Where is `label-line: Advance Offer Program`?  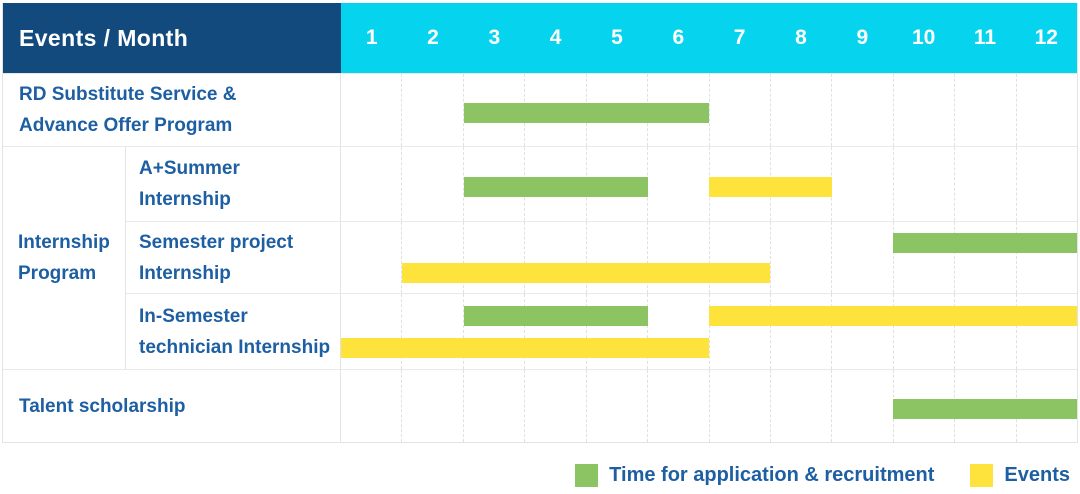
label-line: Advance Offer Program is located at coordinates (126, 125).